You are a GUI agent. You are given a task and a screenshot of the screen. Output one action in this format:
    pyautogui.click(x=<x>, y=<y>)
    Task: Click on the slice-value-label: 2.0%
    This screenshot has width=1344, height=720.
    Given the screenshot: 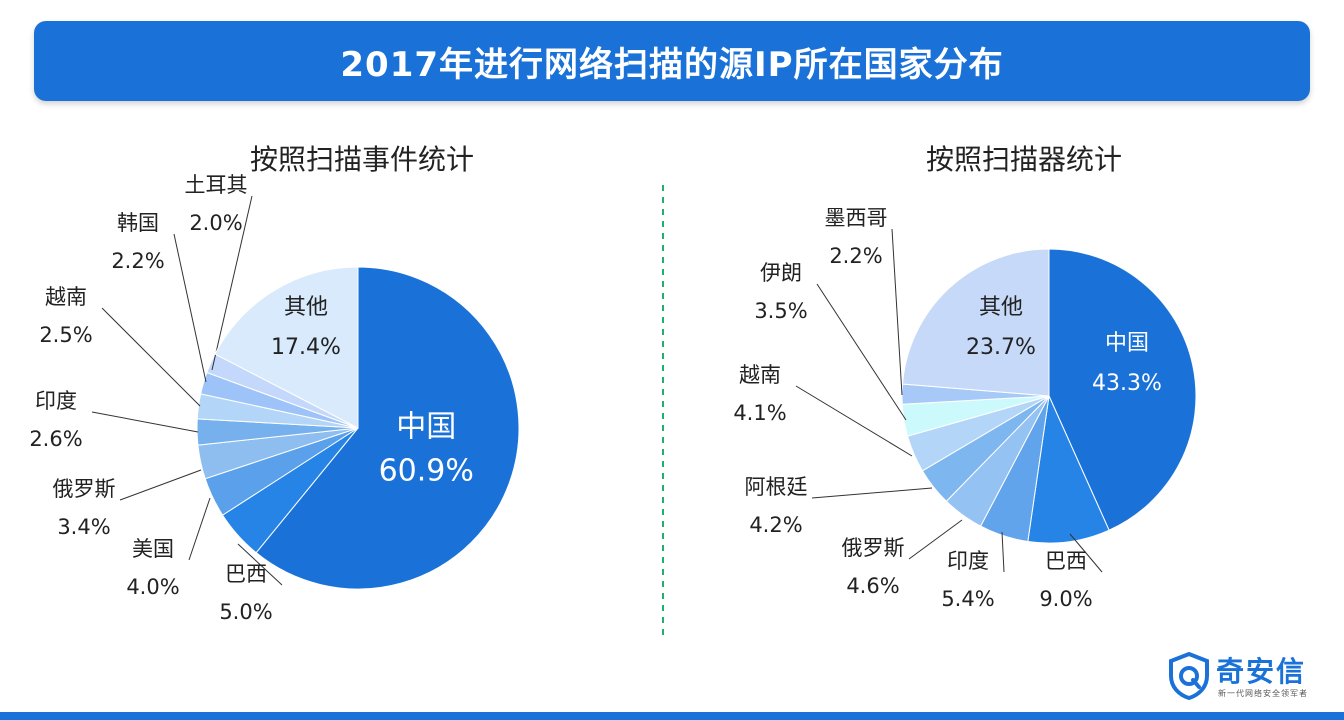 What is the action you would take?
    pyautogui.click(x=215, y=223)
    